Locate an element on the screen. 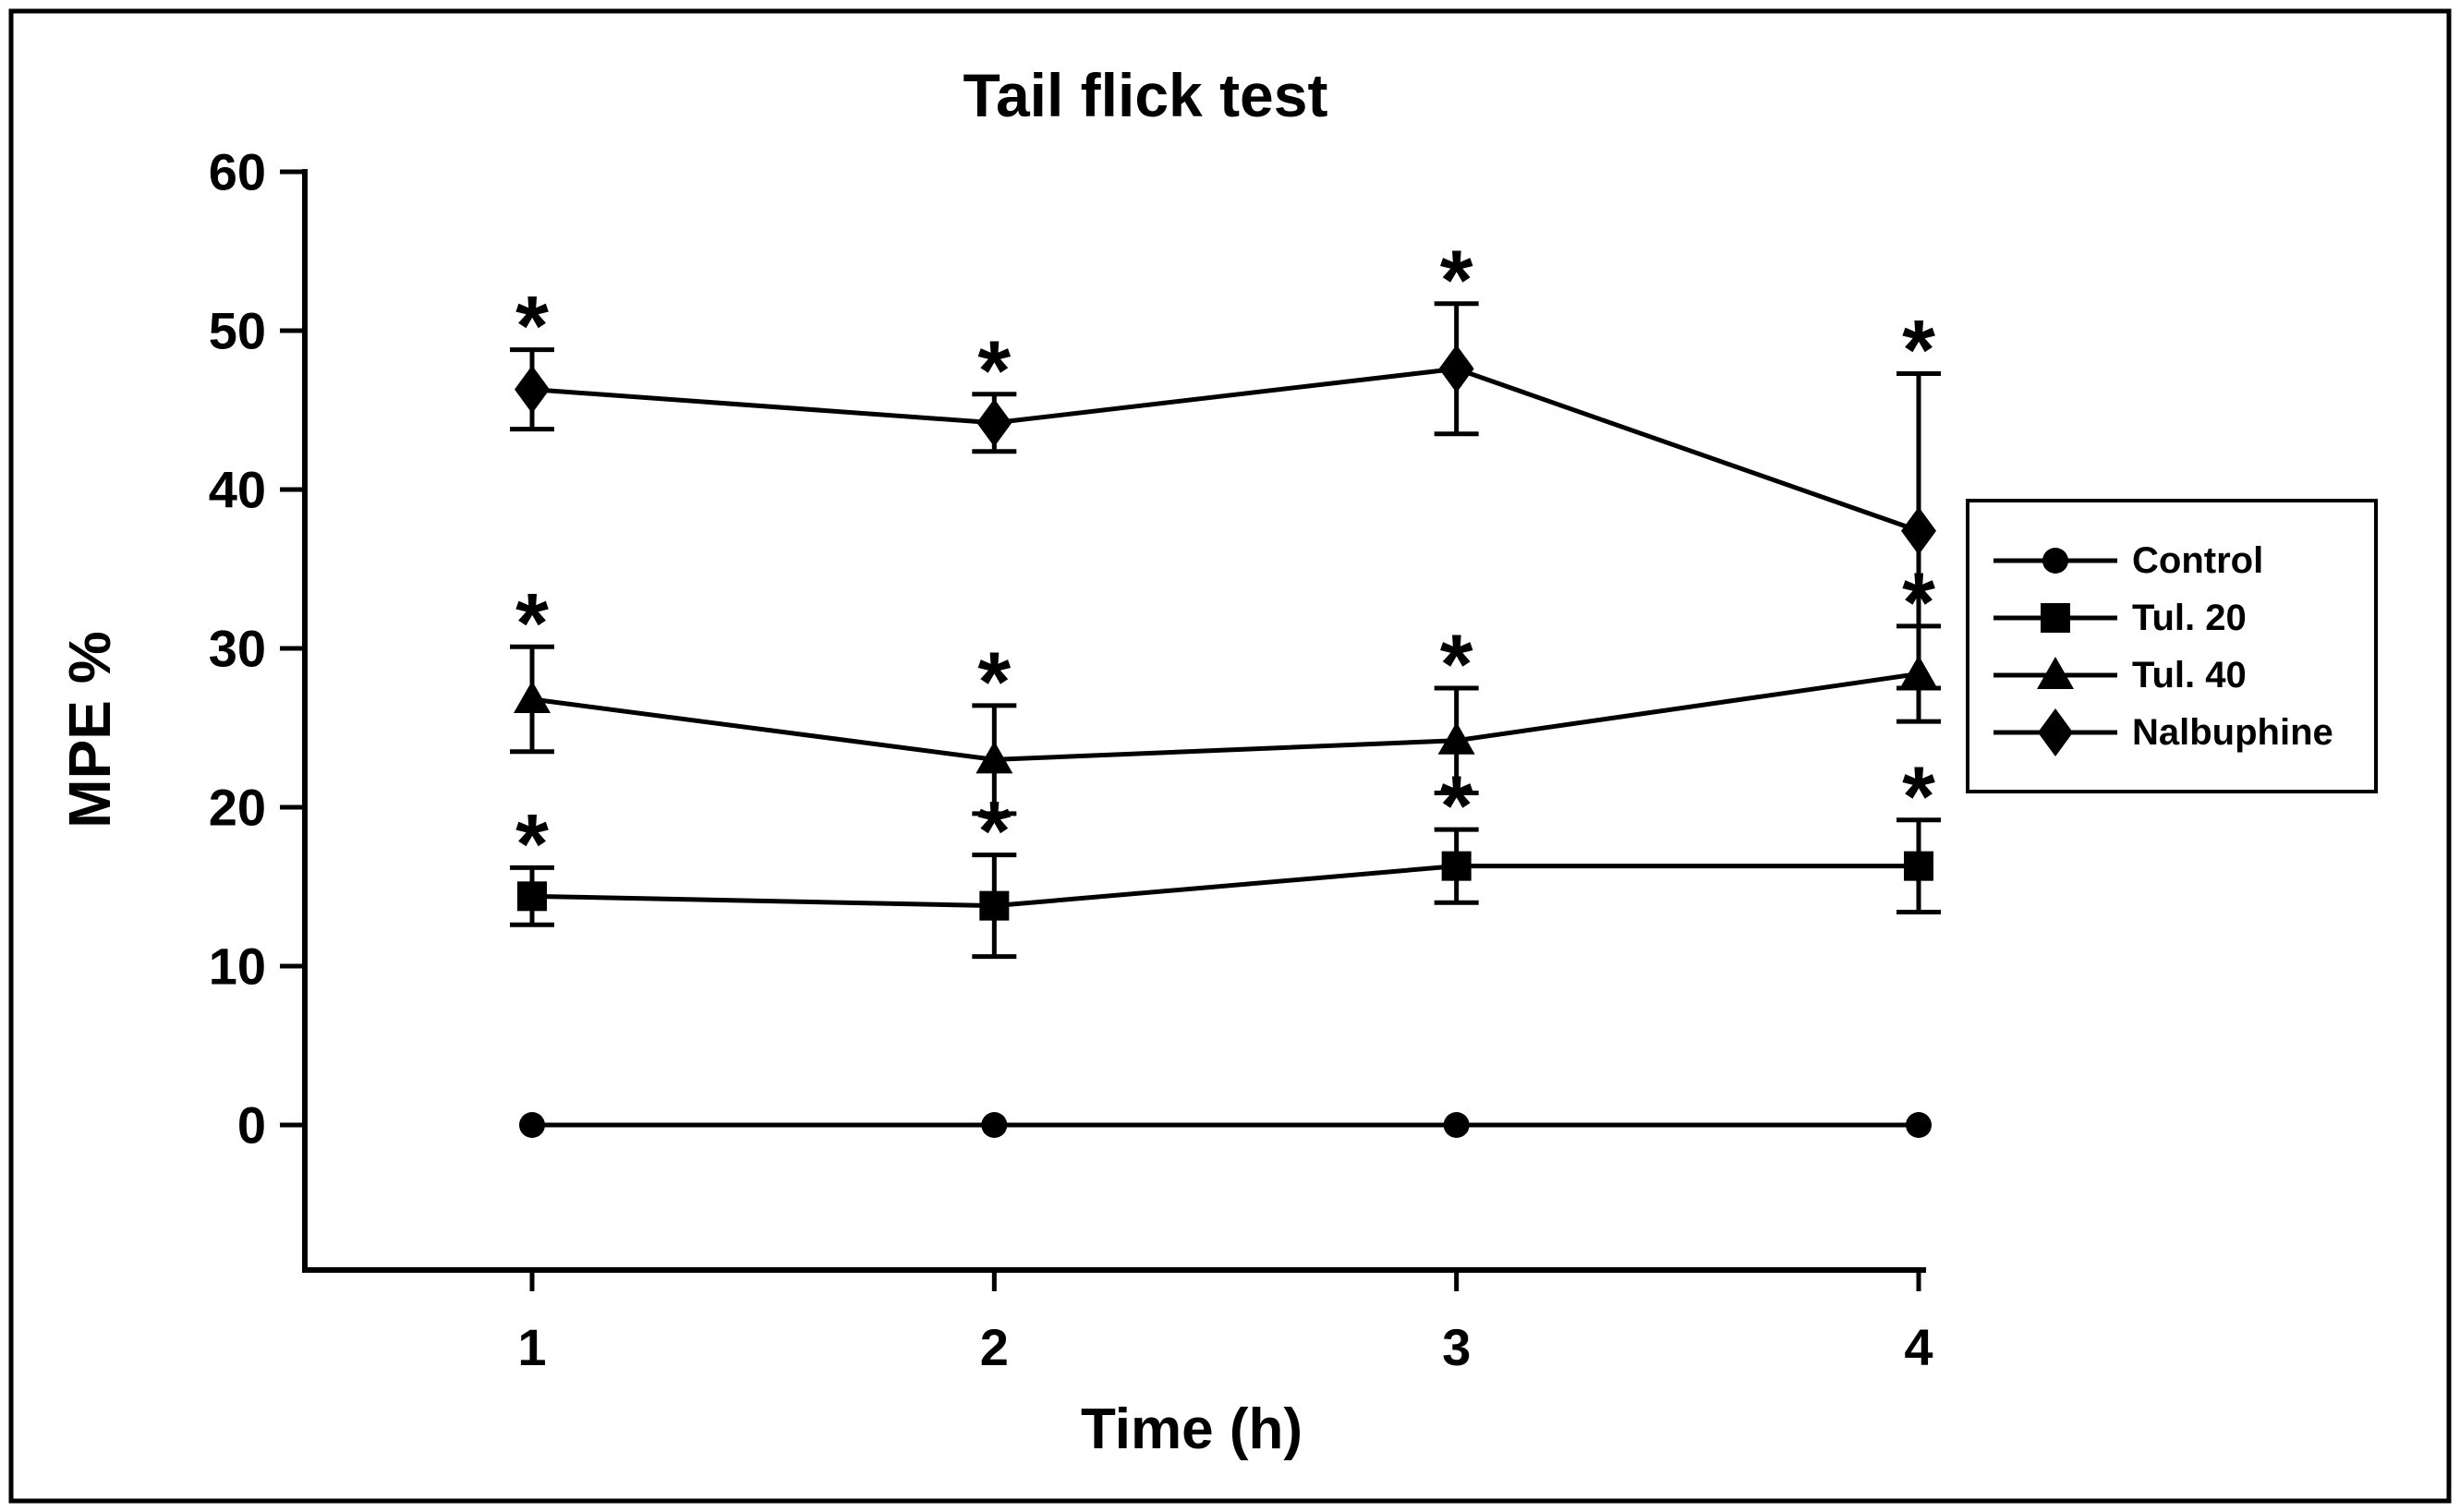 This screenshot has width=2460, height=1512. y-tick-label: 10 is located at coordinates (238, 966).